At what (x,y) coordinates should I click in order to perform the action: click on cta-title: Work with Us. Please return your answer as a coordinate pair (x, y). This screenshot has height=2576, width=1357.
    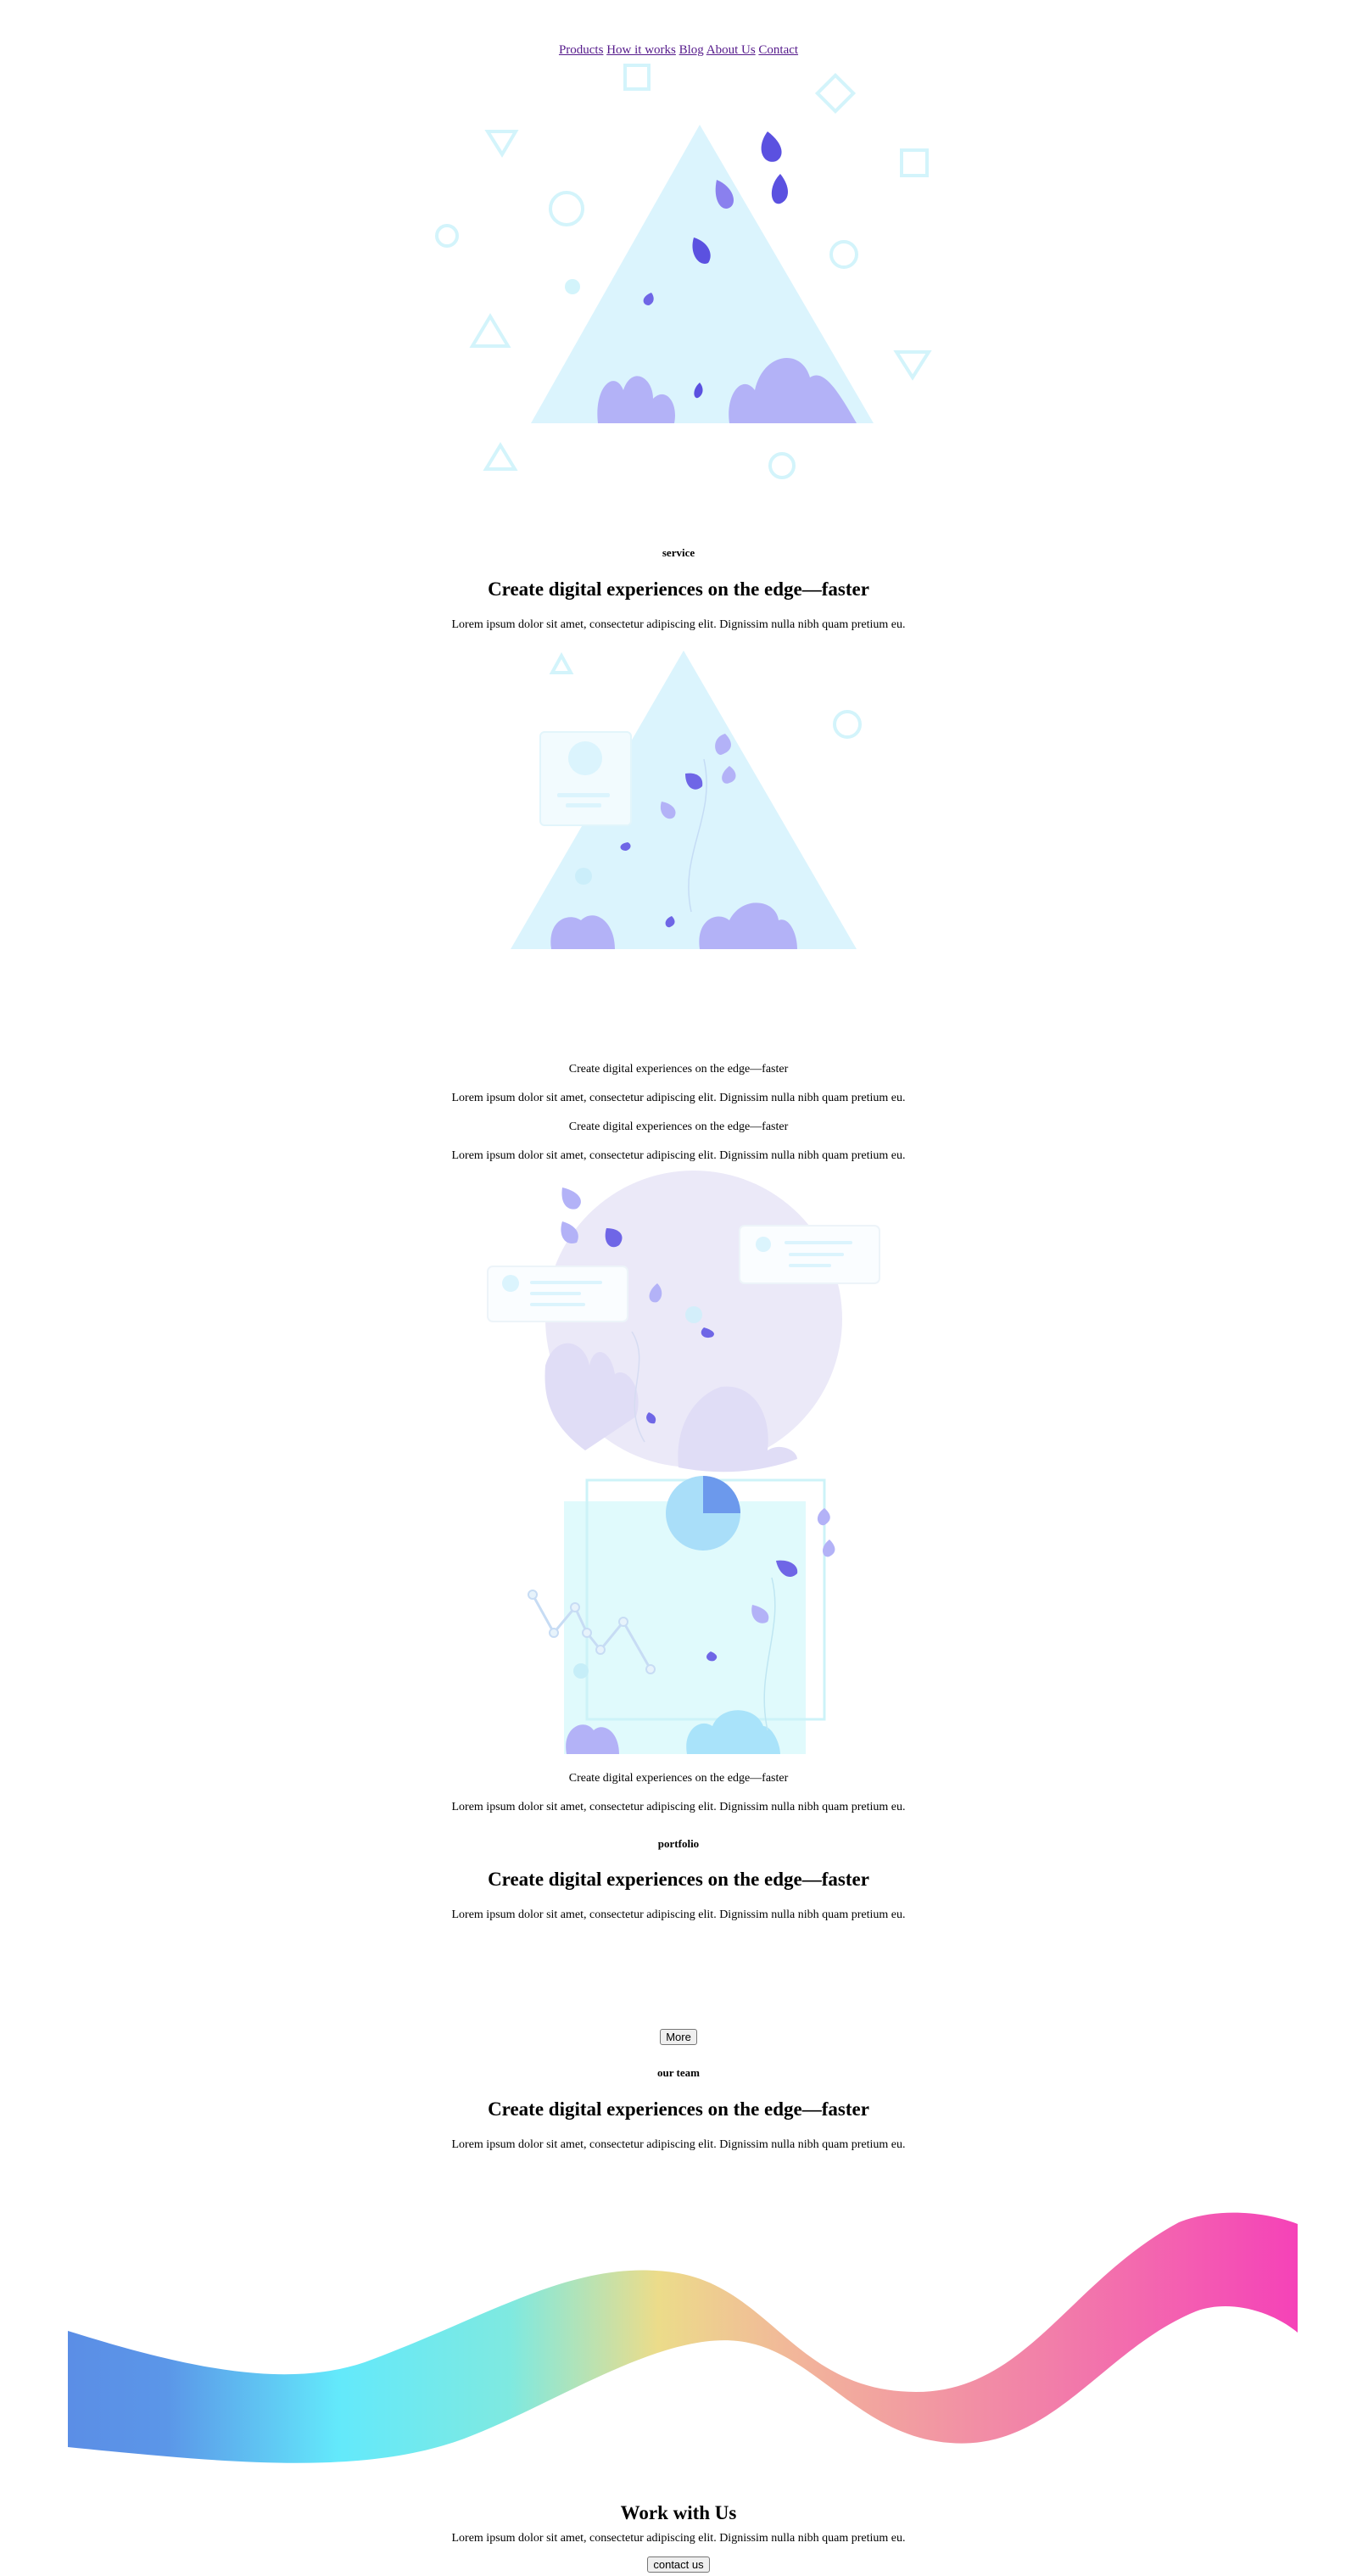
    Looking at the image, I should click on (678, 2512).